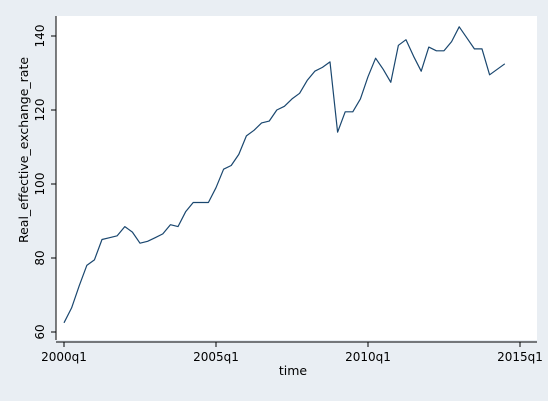 The height and width of the screenshot is (401, 548). What do you see at coordinates (40, 110) in the screenshot?
I see `y-tick-label: 120` at bounding box center [40, 110].